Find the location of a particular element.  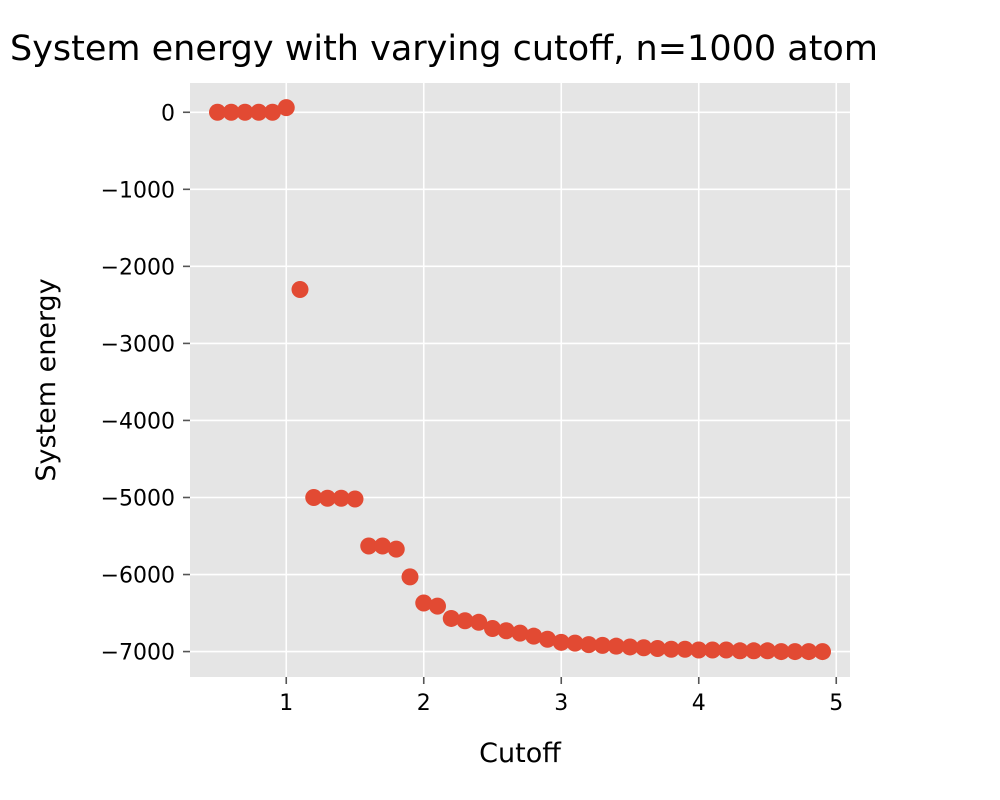

y-tick-label: −2000 is located at coordinates (138, 267).